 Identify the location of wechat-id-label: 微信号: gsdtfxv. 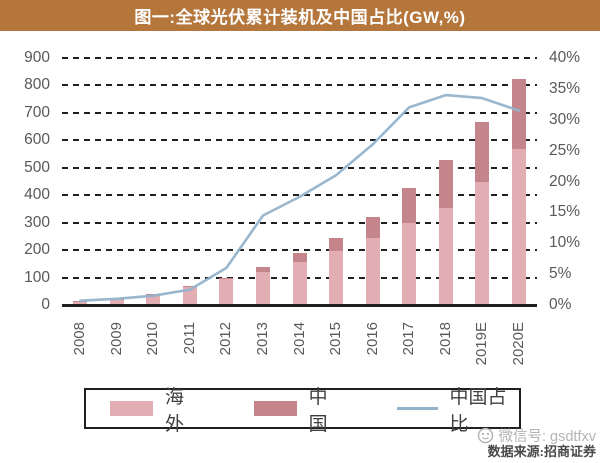
(547, 437).